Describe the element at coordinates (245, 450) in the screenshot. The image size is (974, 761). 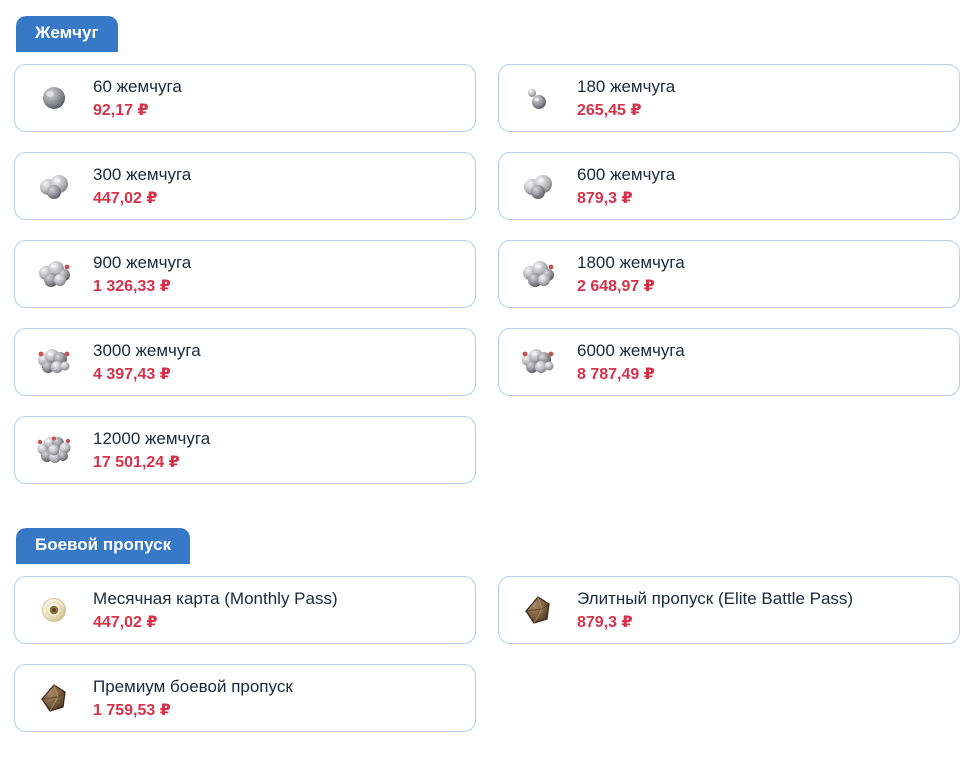
I see `product-card: 12000 жемчуга 17 501,24 ₽` at that location.